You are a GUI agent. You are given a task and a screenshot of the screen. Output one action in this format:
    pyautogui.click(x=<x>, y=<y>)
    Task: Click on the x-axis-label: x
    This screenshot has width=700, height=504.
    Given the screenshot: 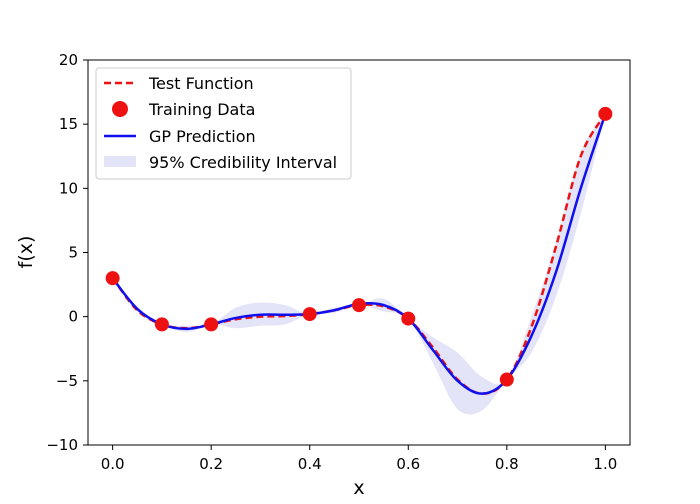 What is the action you would take?
    pyautogui.click(x=358, y=488)
    